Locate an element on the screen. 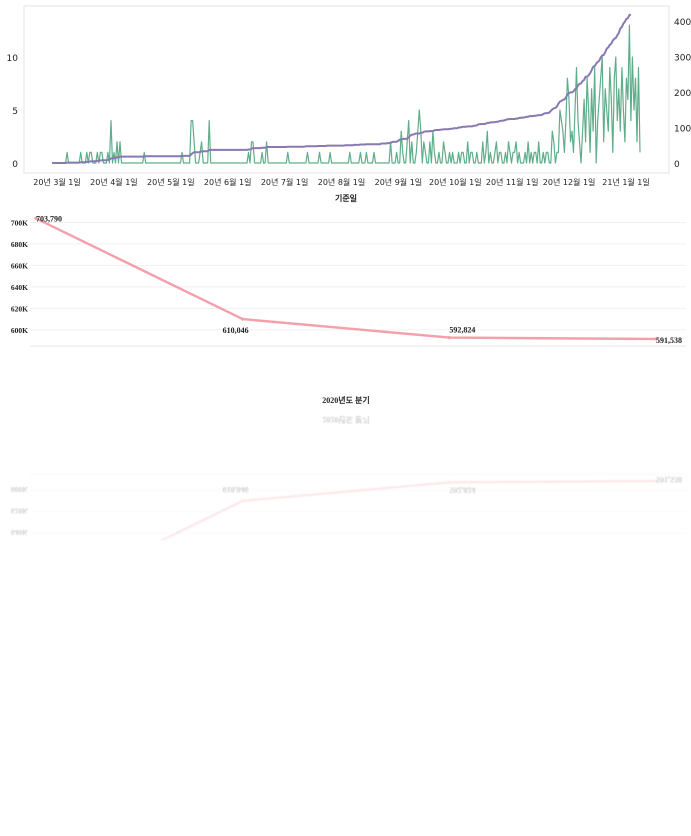 The height and width of the screenshot is (836, 691). chart1-x-axis-title: 기준일 is located at coordinates (346, 198).